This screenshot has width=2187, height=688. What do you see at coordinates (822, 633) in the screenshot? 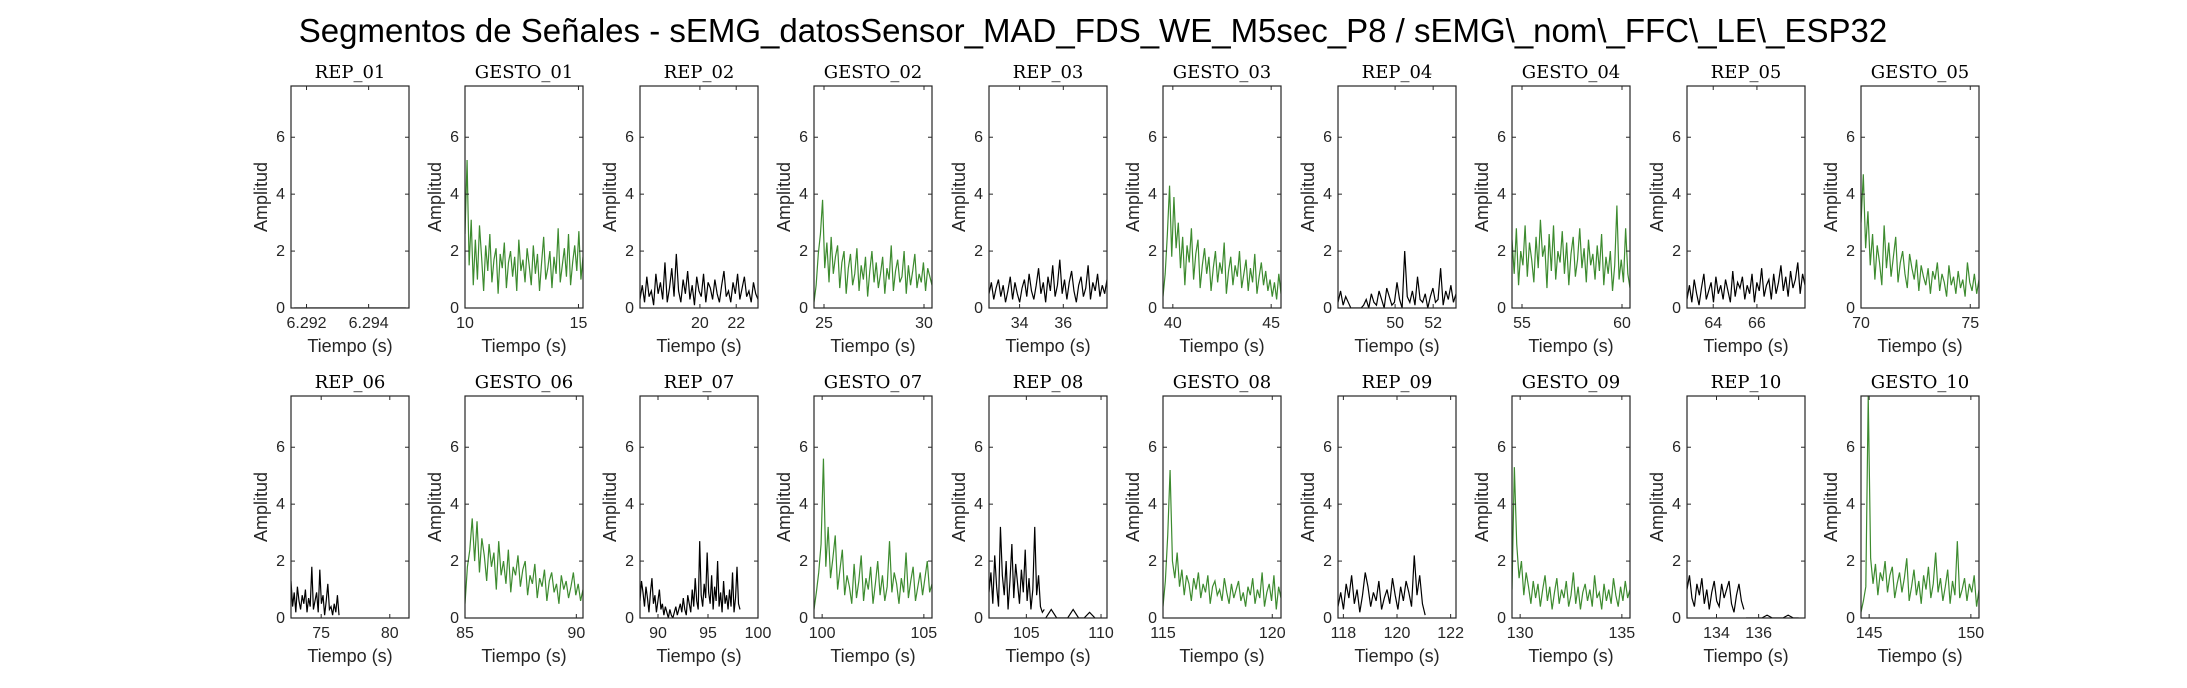
I see `x-tick-label: 100` at bounding box center [822, 633].